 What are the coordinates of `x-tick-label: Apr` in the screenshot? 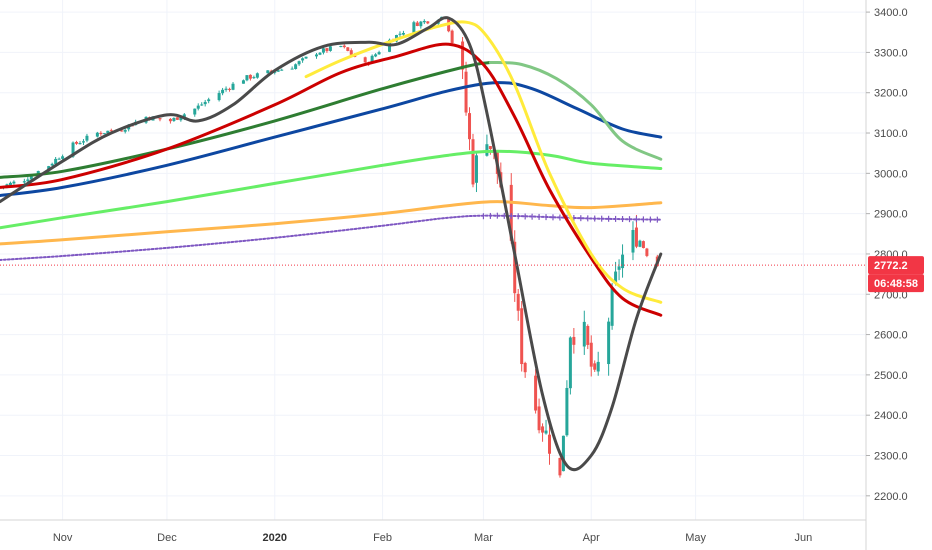 It's located at (591, 538).